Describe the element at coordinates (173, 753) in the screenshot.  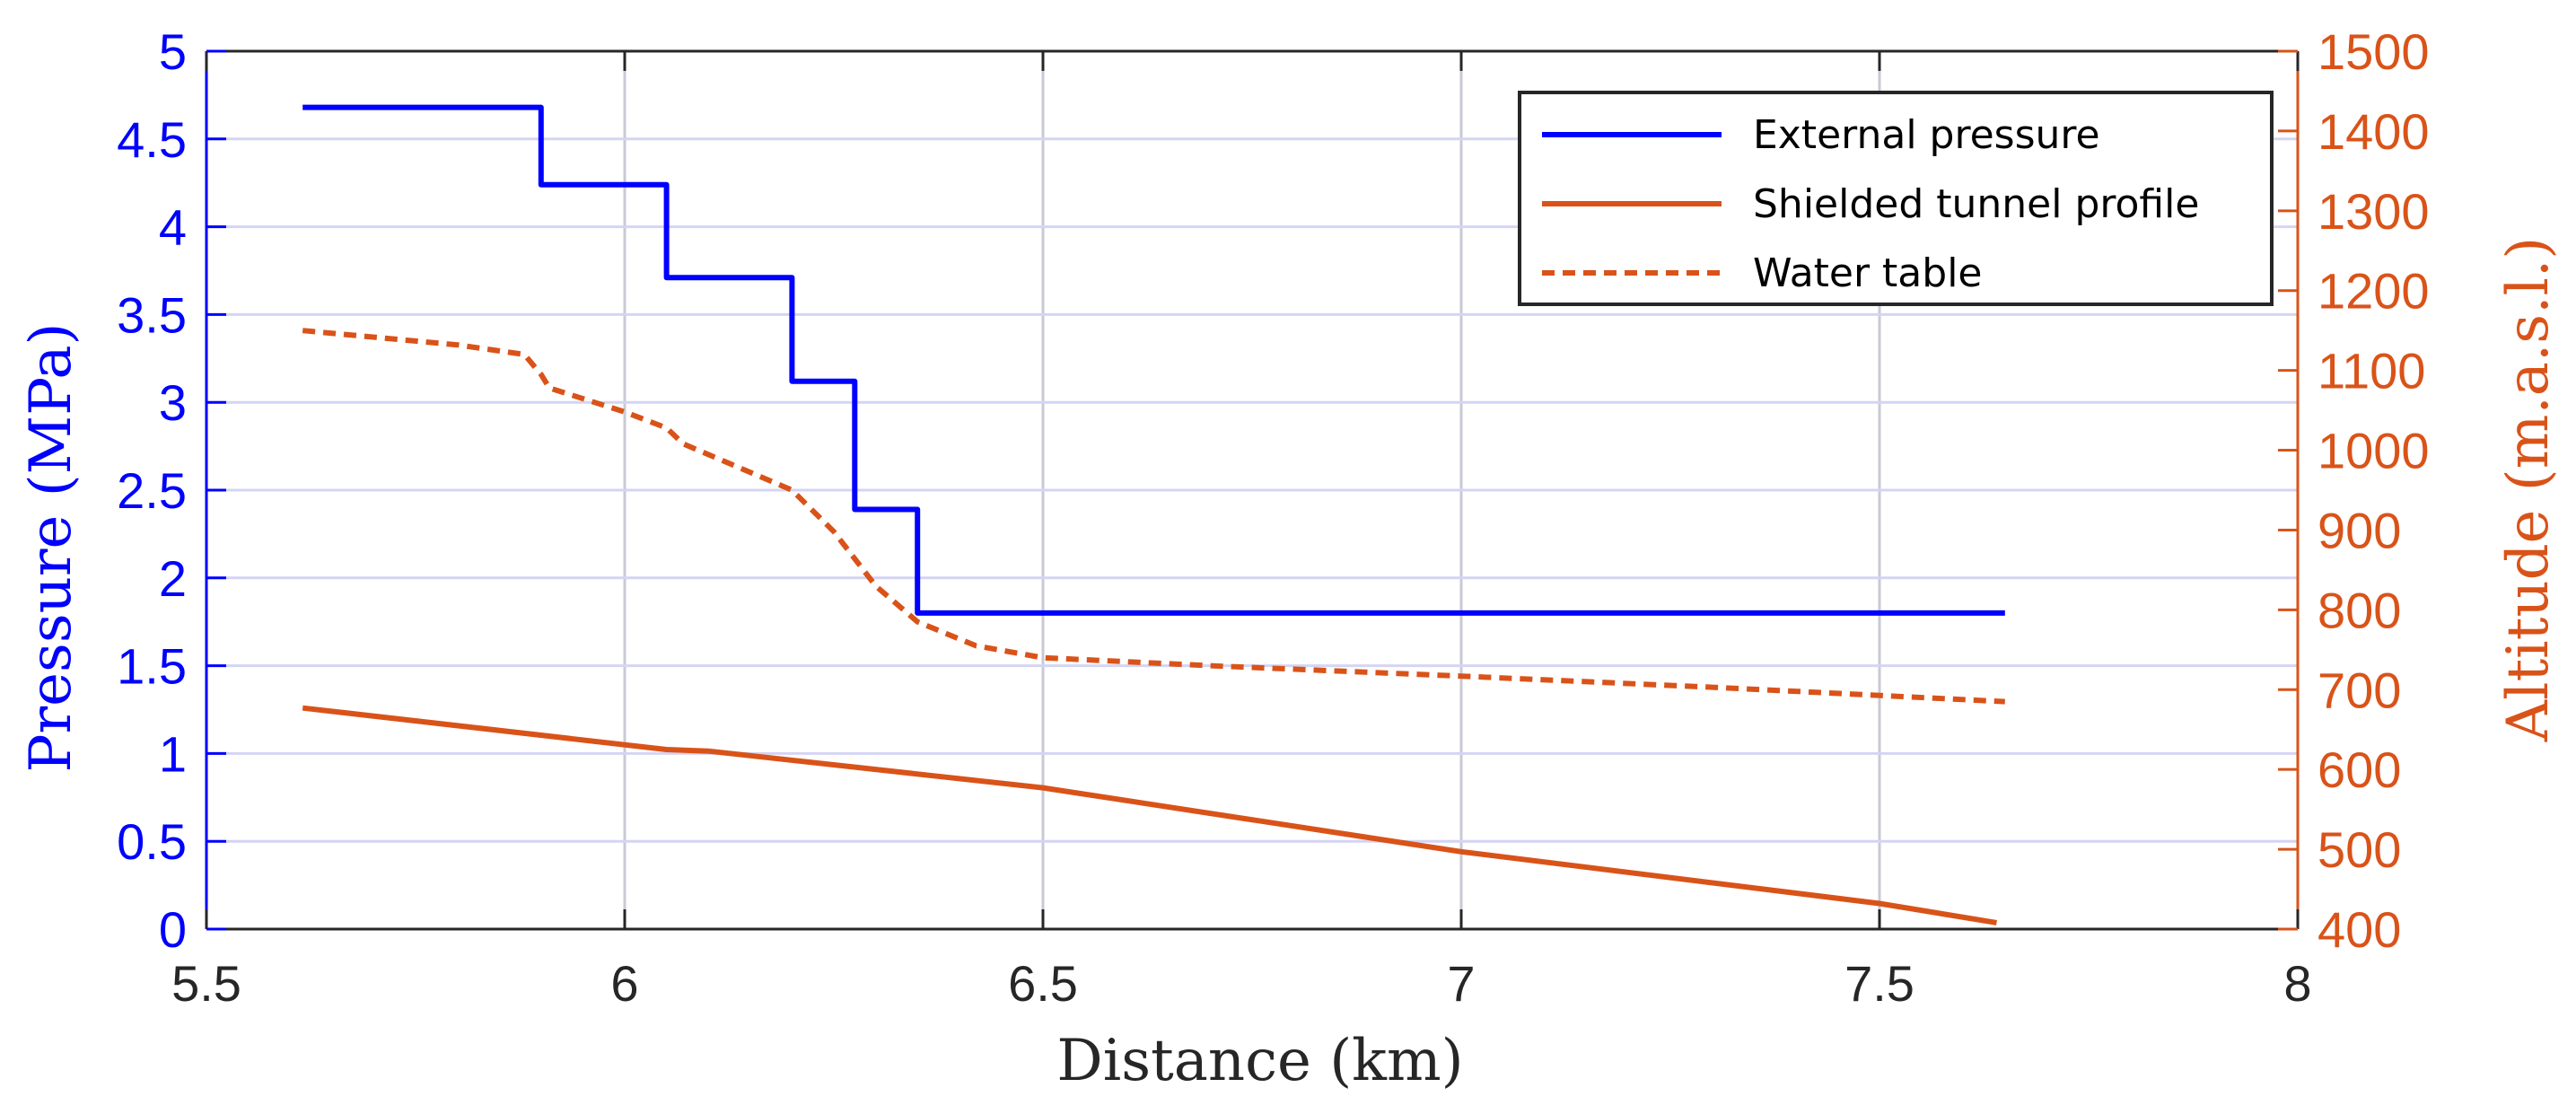
I see `y-left-tick-label: 1` at that location.